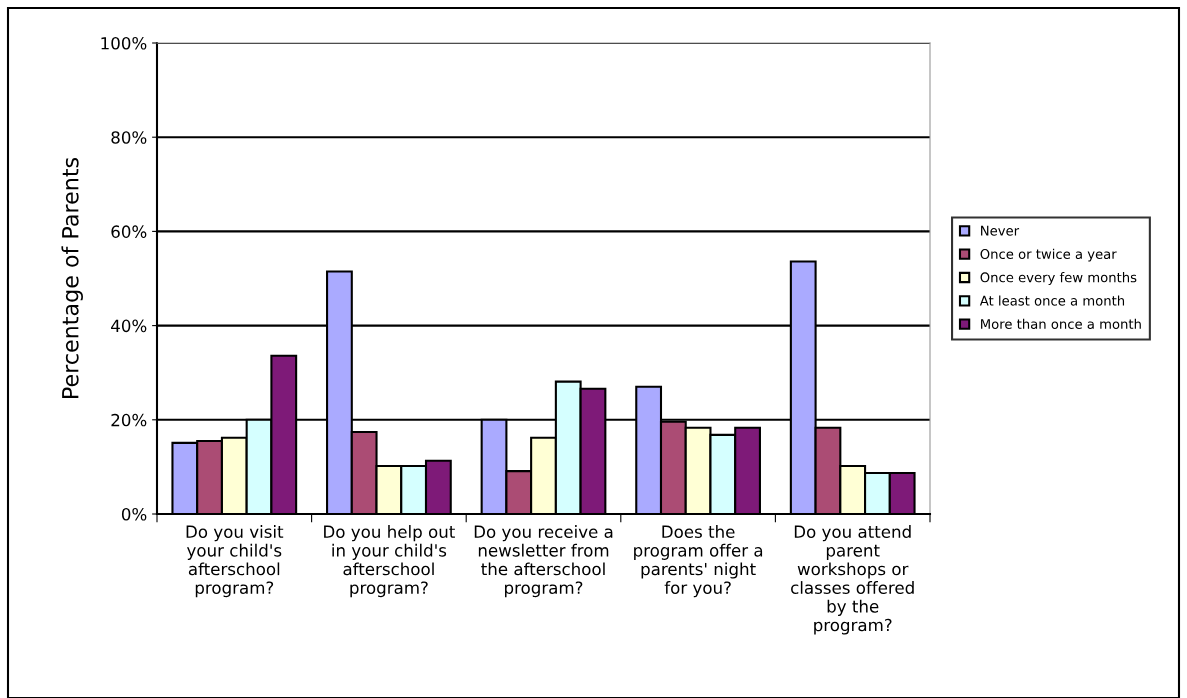  Describe the element at coordinates (389, 561) in the screenshot. I see `x-tick-label: Do you help out in your child's afterschool program?` at that location.